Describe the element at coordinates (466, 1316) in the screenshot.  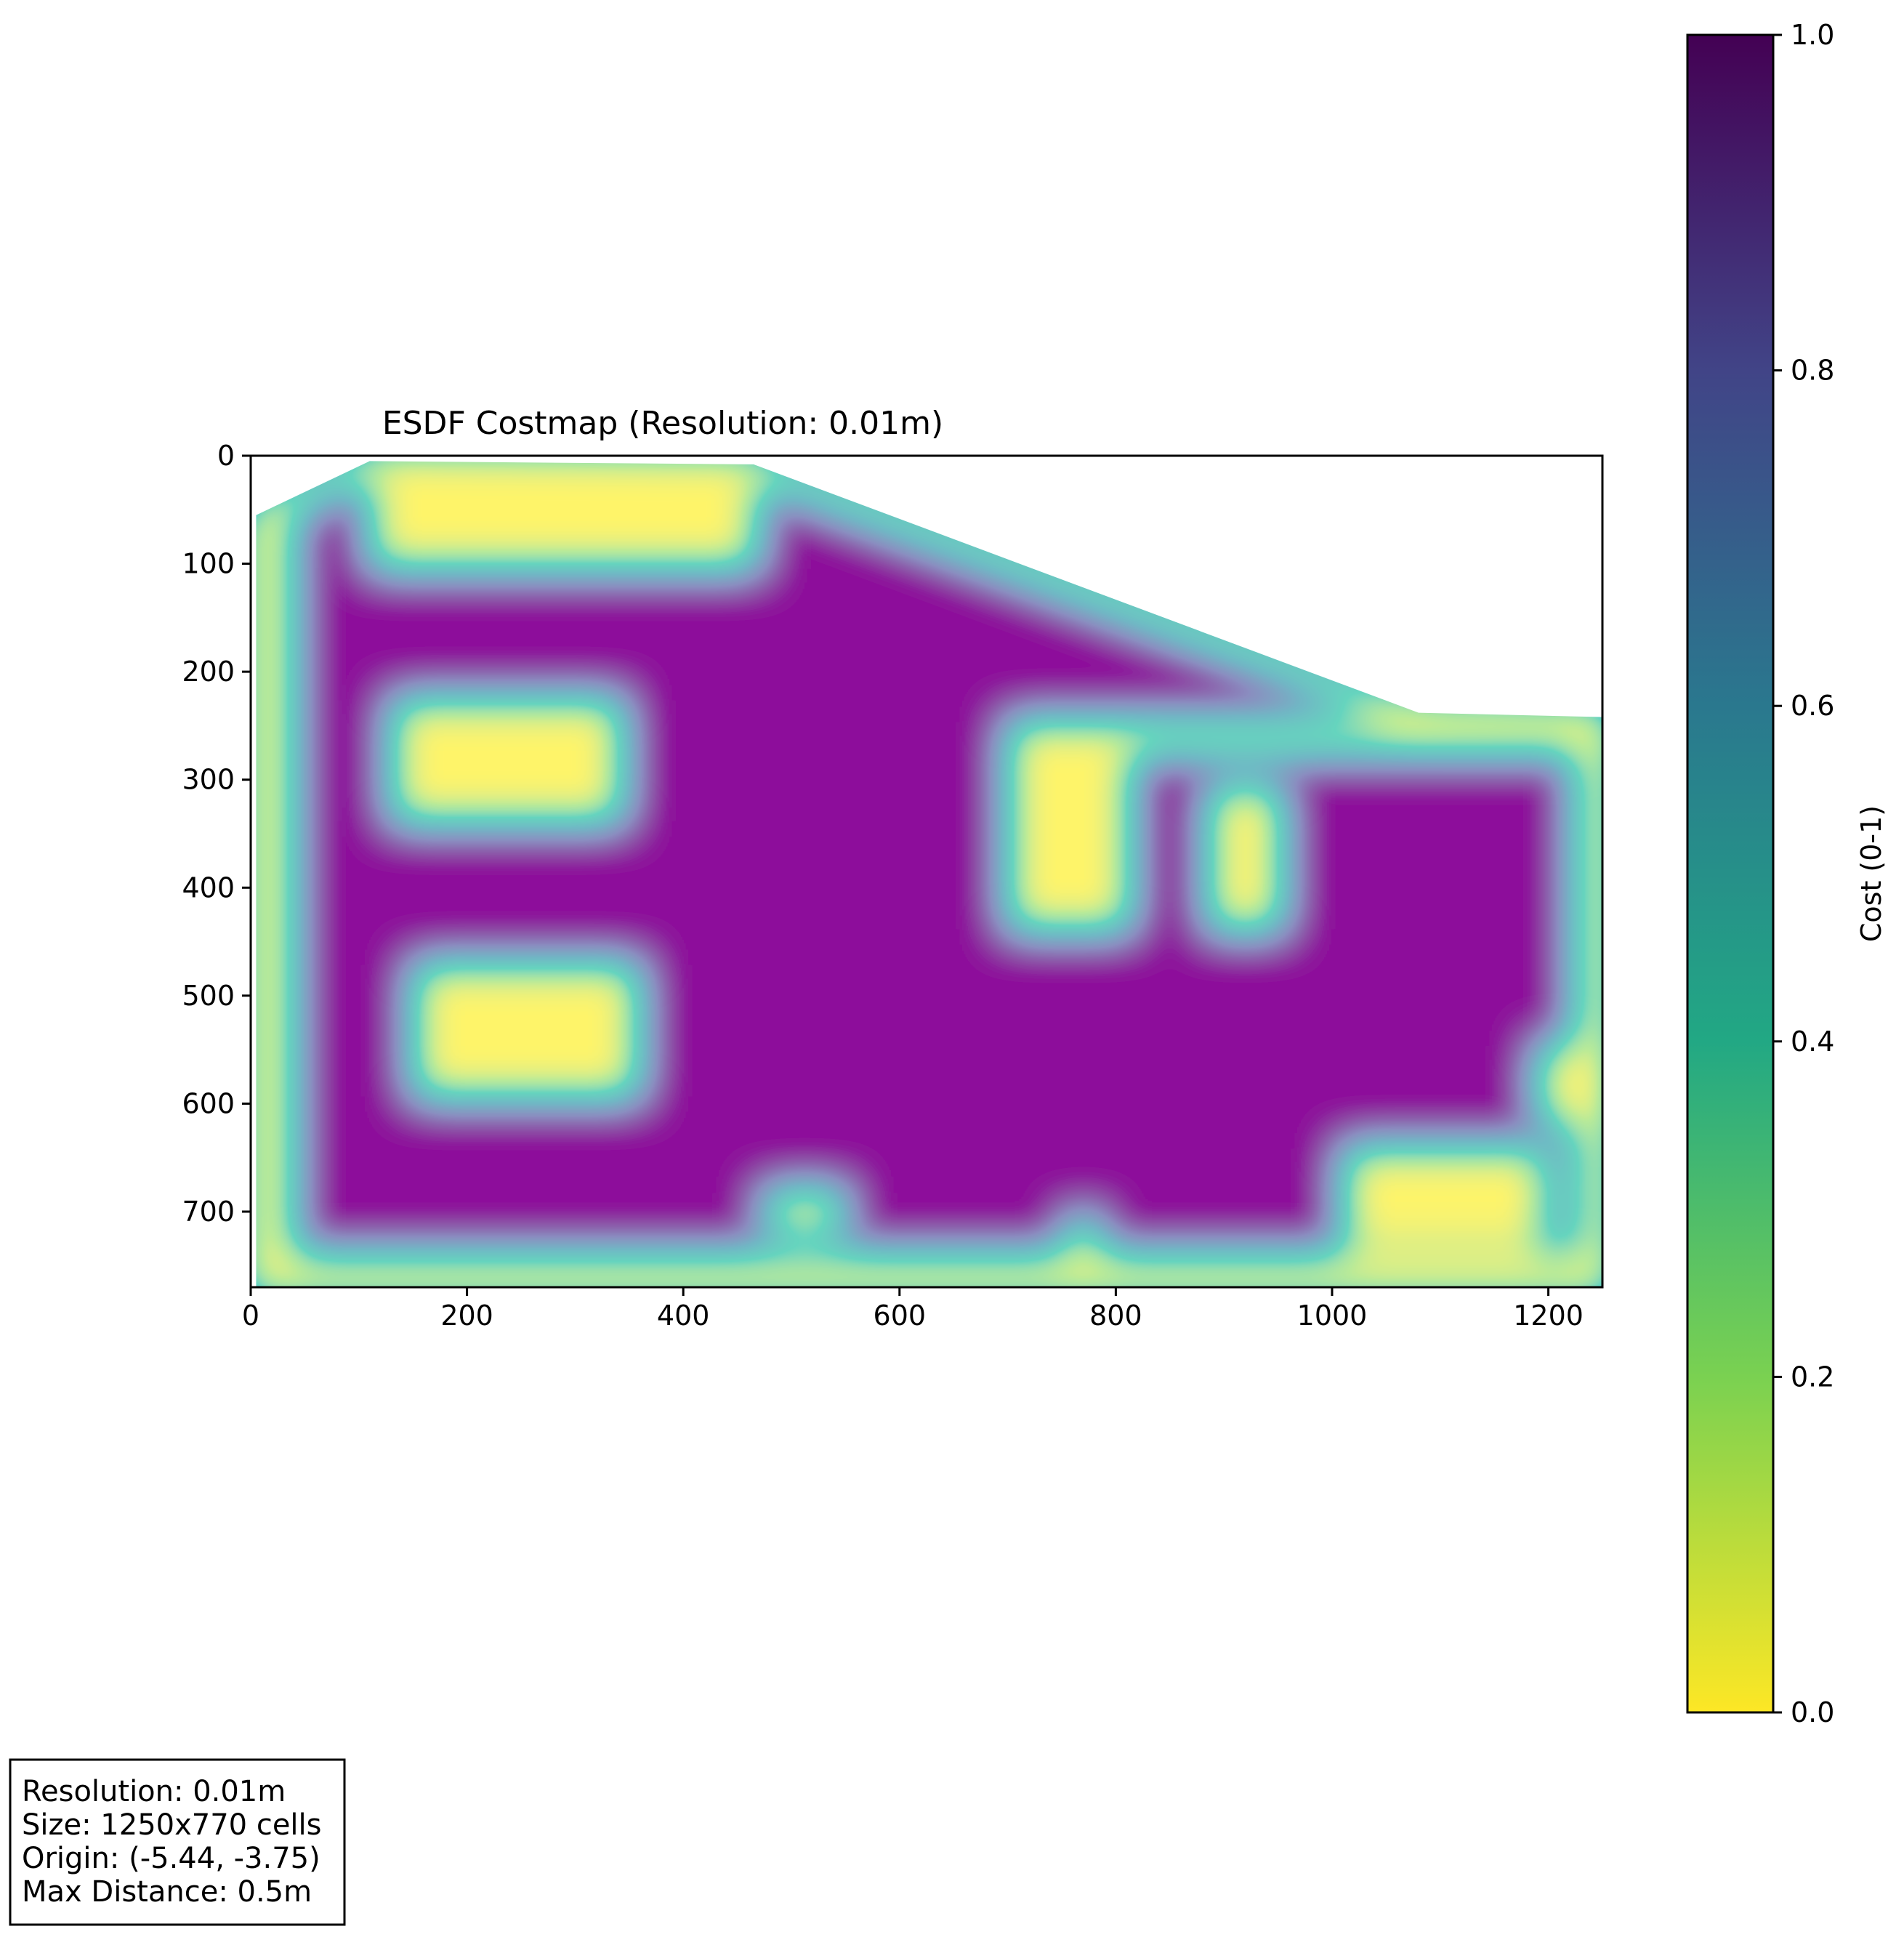
I see `x-tick-label: 200` at that location.